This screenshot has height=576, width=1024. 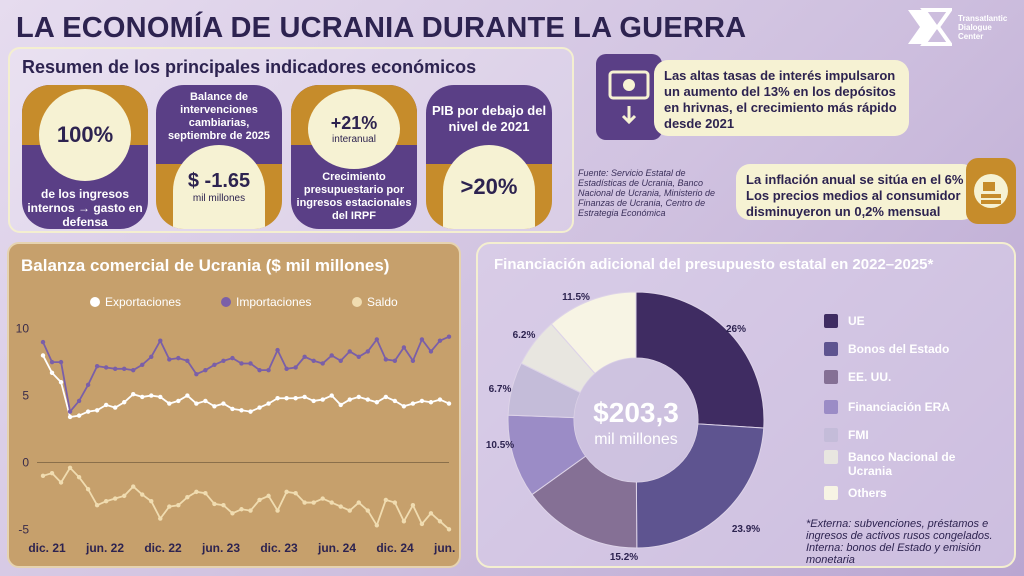 What do you see at coordinates (25, 396) in the screenshot?
I see `y-tick-label: 5` at bounding box center [25, 396].